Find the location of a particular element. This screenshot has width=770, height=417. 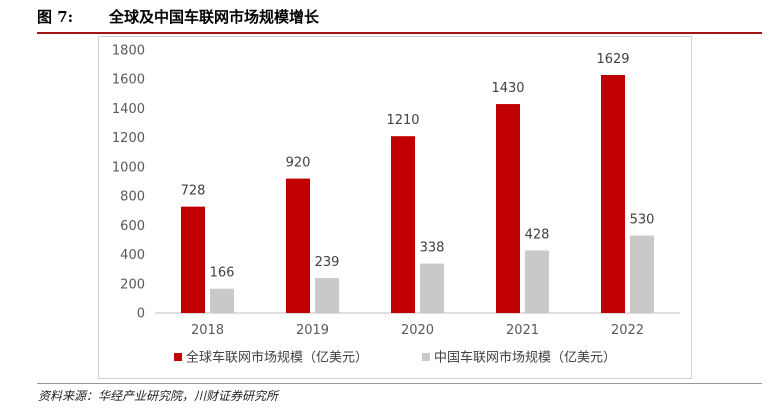

legend-label-global: 全球车联网市场规模（亿美元） is located at coordinates (277, 358).